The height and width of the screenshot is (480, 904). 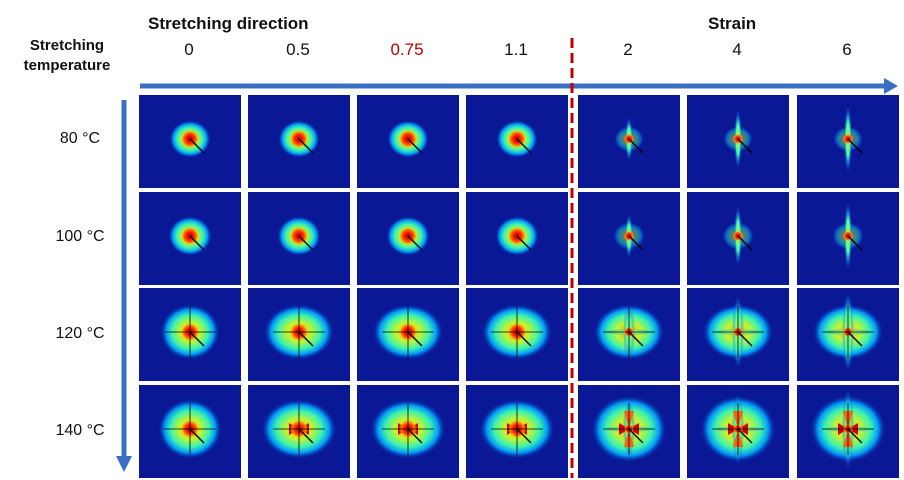 What do you see at coordinates (298, 49) in the screenshot?
I see `strain-label: 0.5` at bounding box center [298, 49].